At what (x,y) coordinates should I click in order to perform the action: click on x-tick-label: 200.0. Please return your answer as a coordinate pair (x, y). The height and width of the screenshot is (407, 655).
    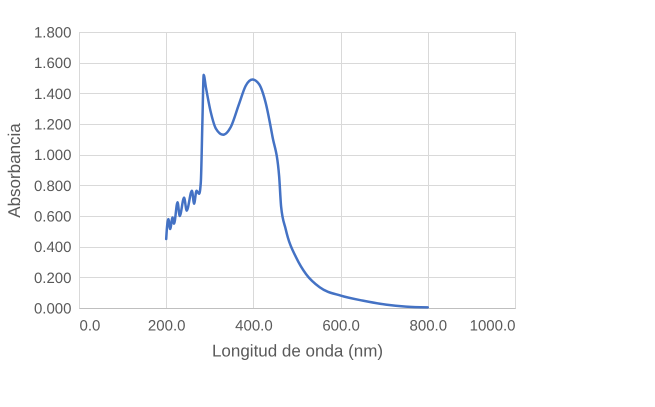
    Looking at the image, I should click on (167, 326).